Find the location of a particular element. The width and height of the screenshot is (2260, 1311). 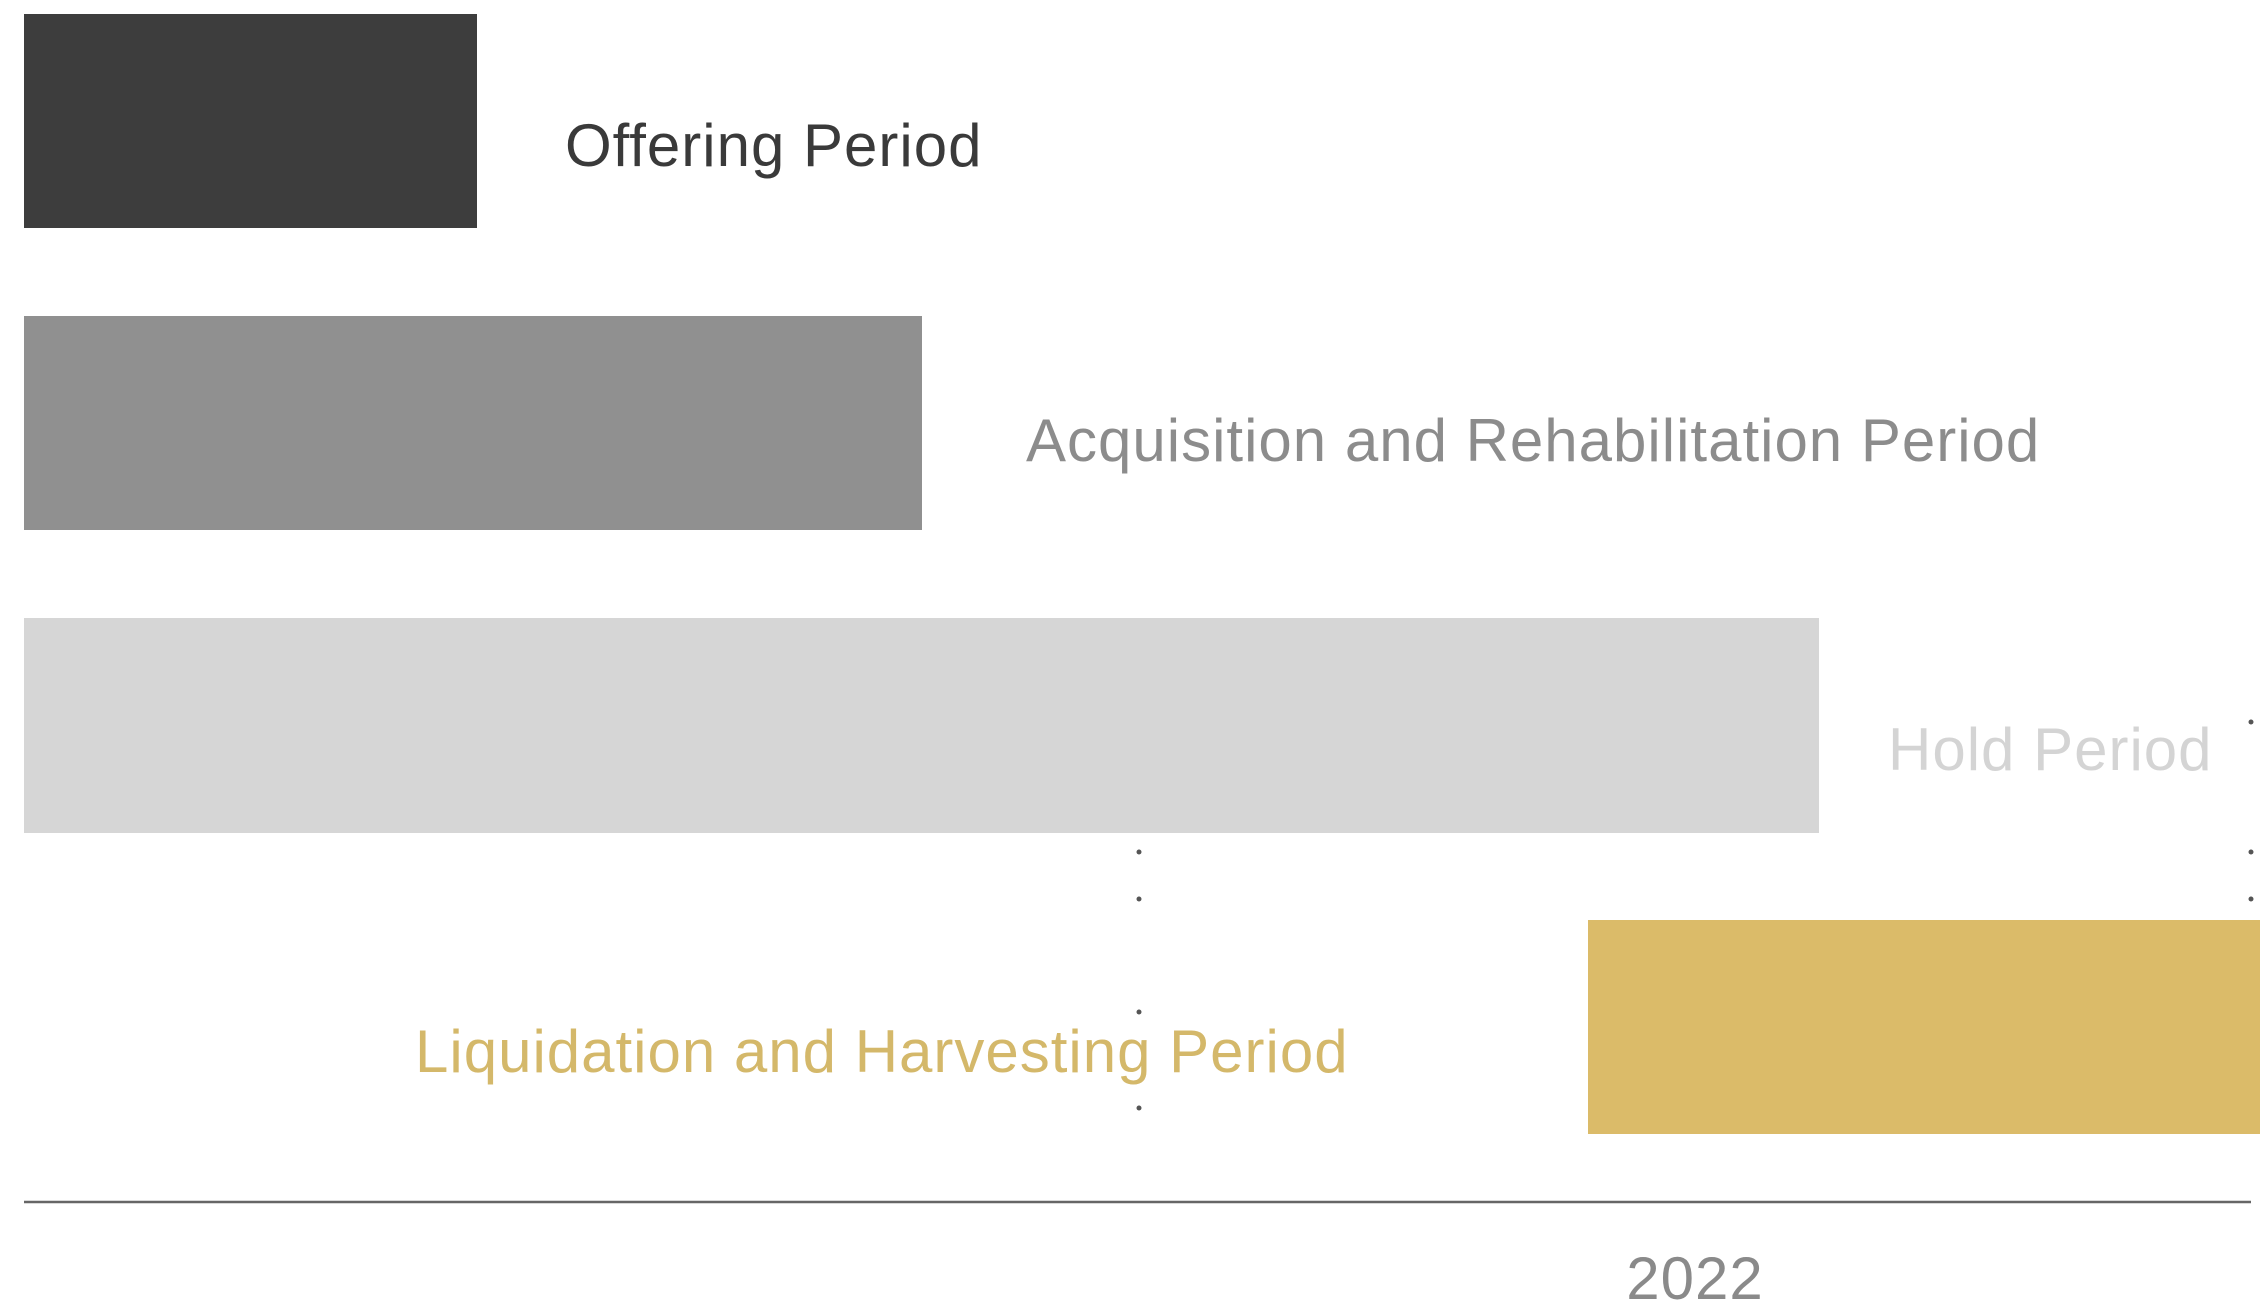

acquisition-bar is located at coordinates (473, 423).